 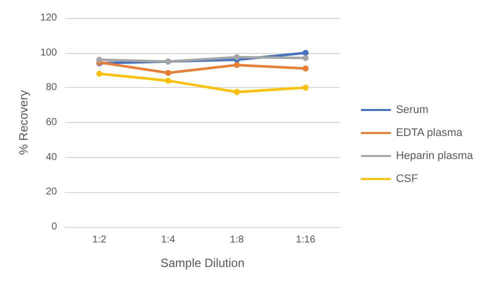 What do you see at coordinates (52, 88) in the screenshot?
I see `y-tick-label: 80` at bounding box center [52, 88].